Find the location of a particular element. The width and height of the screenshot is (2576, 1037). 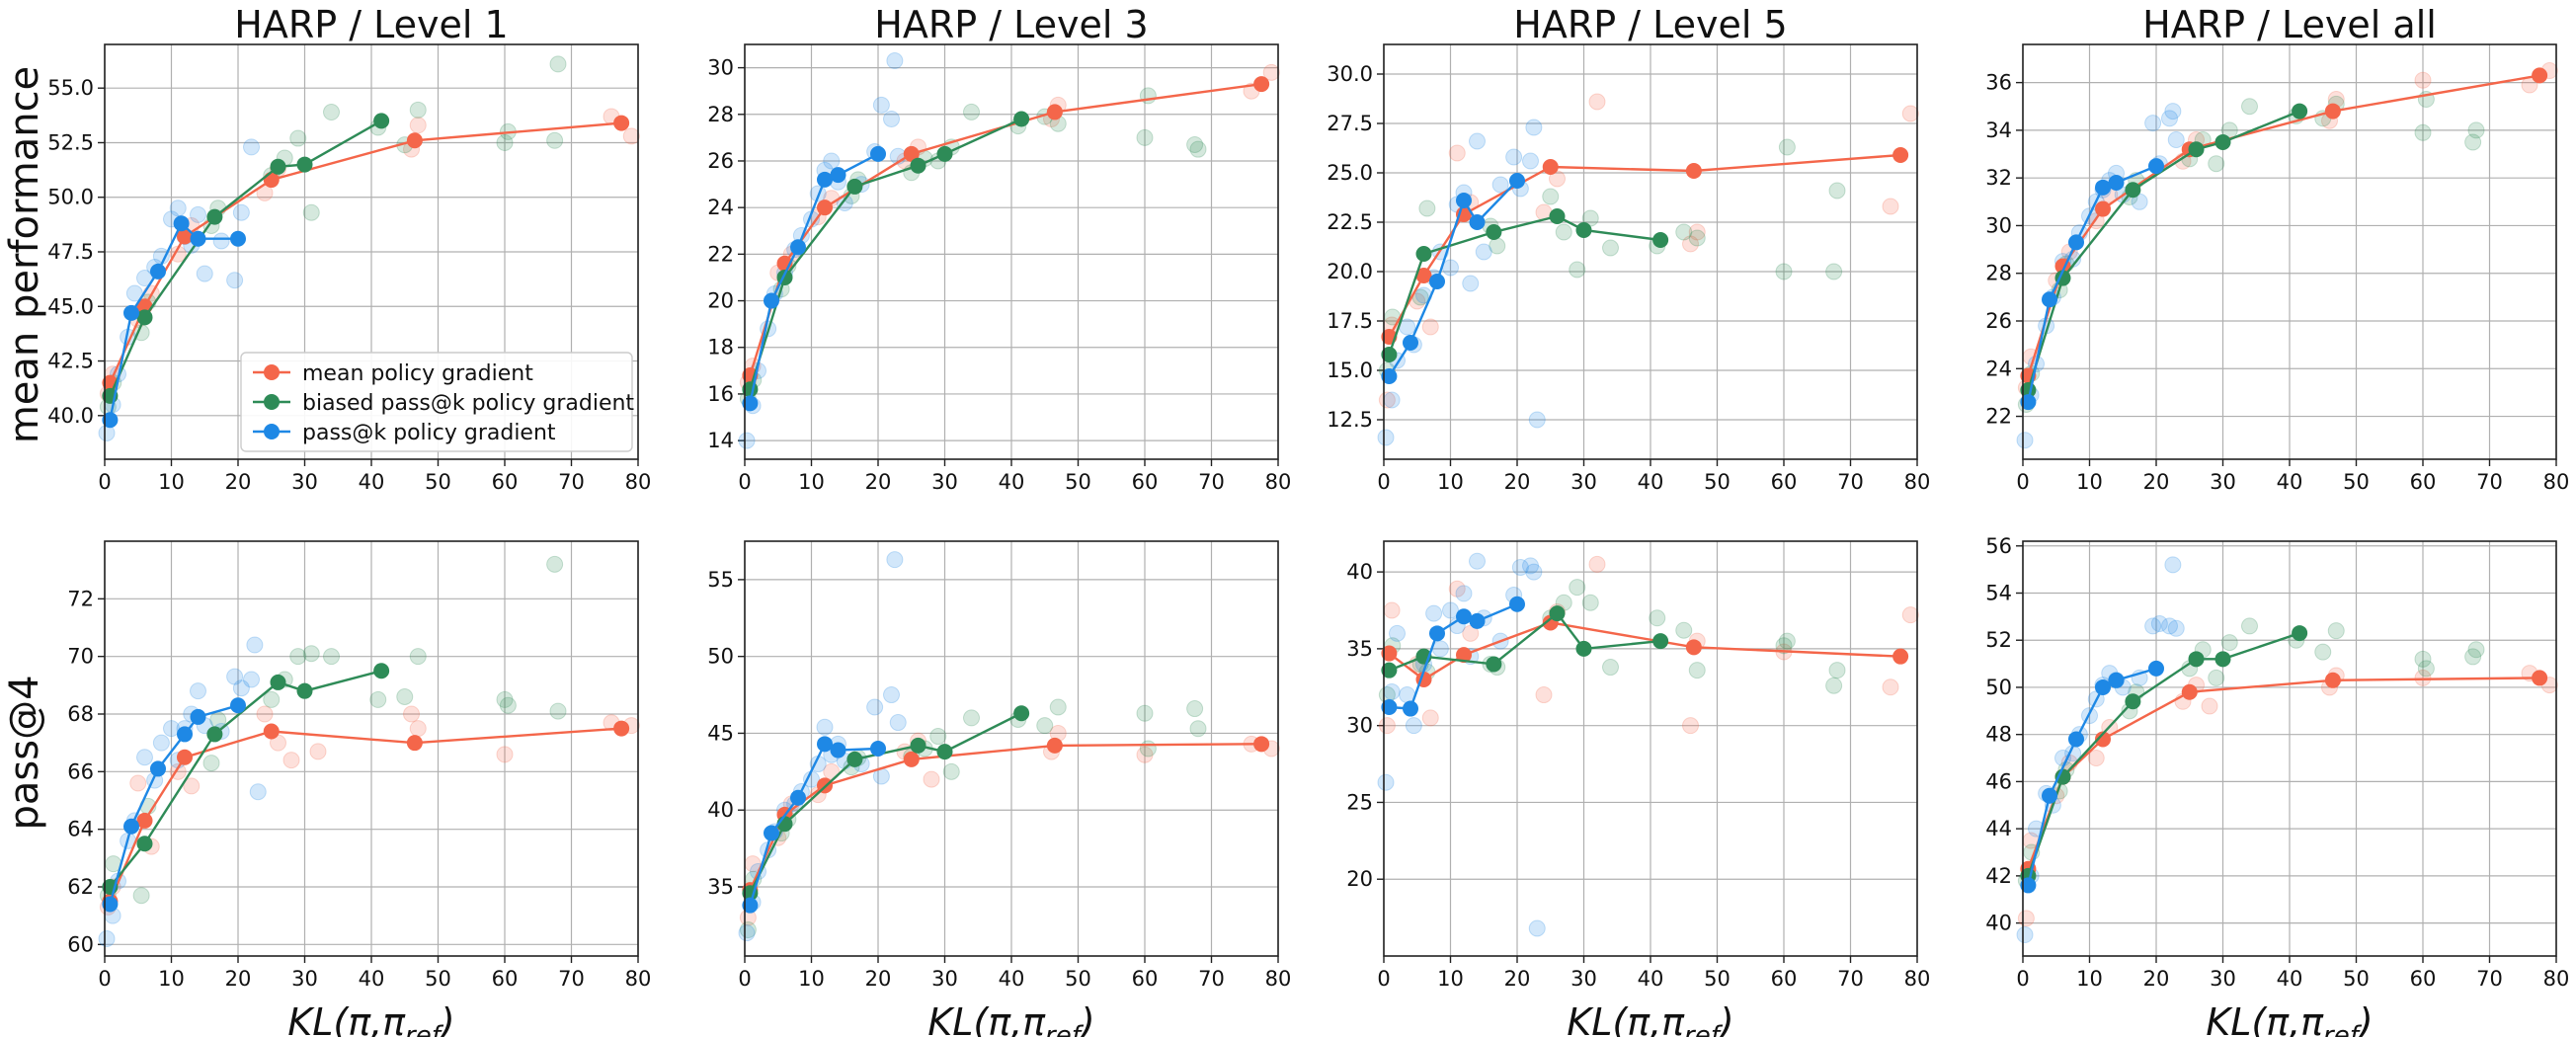

legend-label-mean: mean policy gradient is located at coordinates (417, 373).